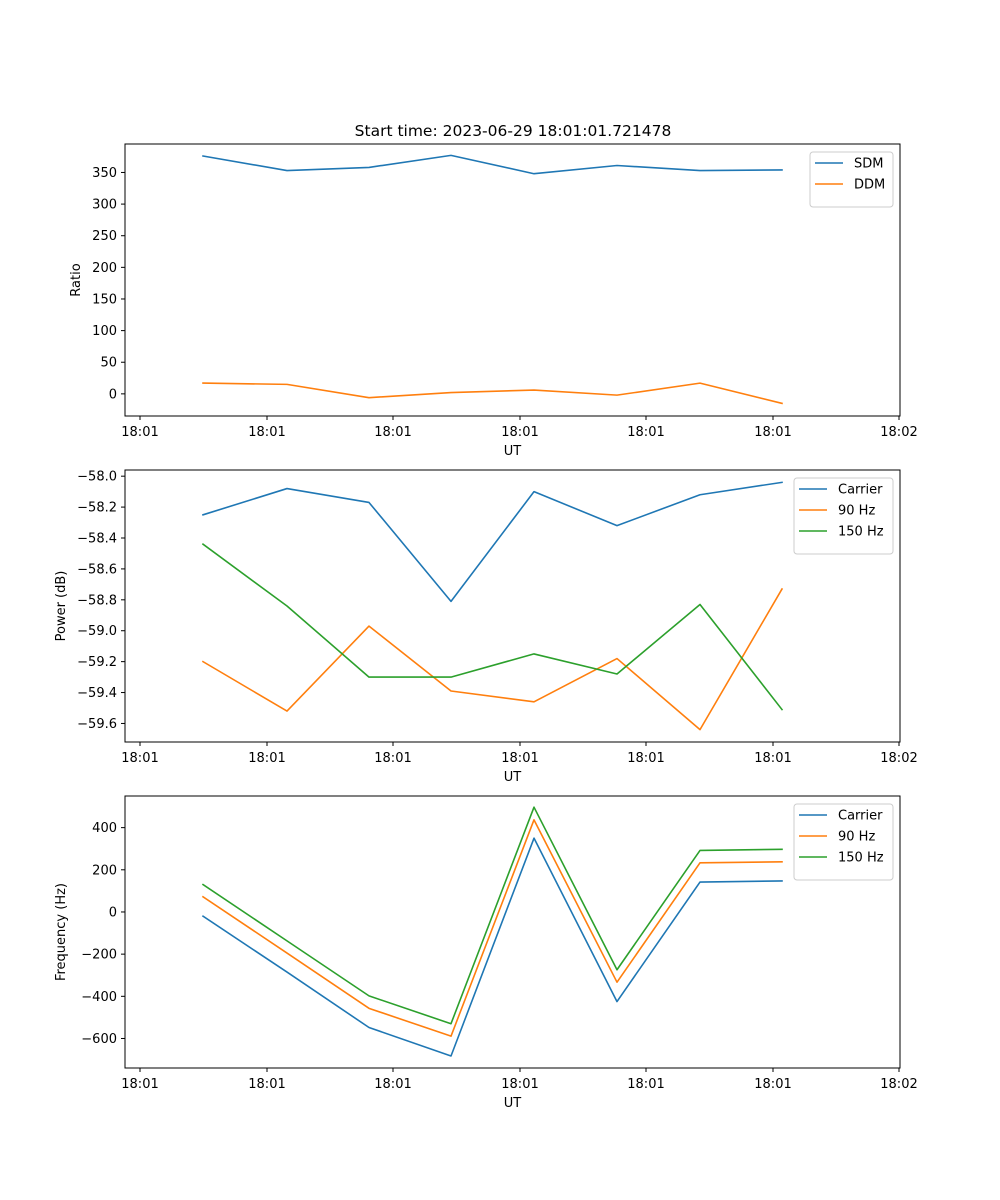  I want to click on y-tick-label: 350, so click(104, 173).